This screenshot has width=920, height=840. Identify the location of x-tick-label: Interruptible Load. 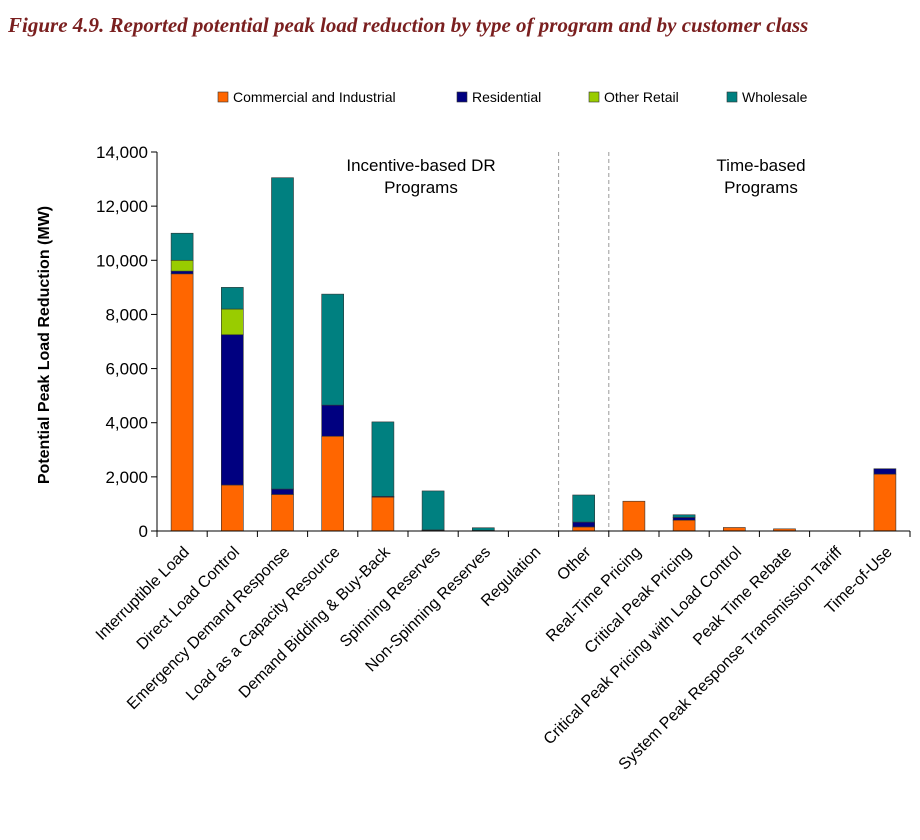
(143, 594).